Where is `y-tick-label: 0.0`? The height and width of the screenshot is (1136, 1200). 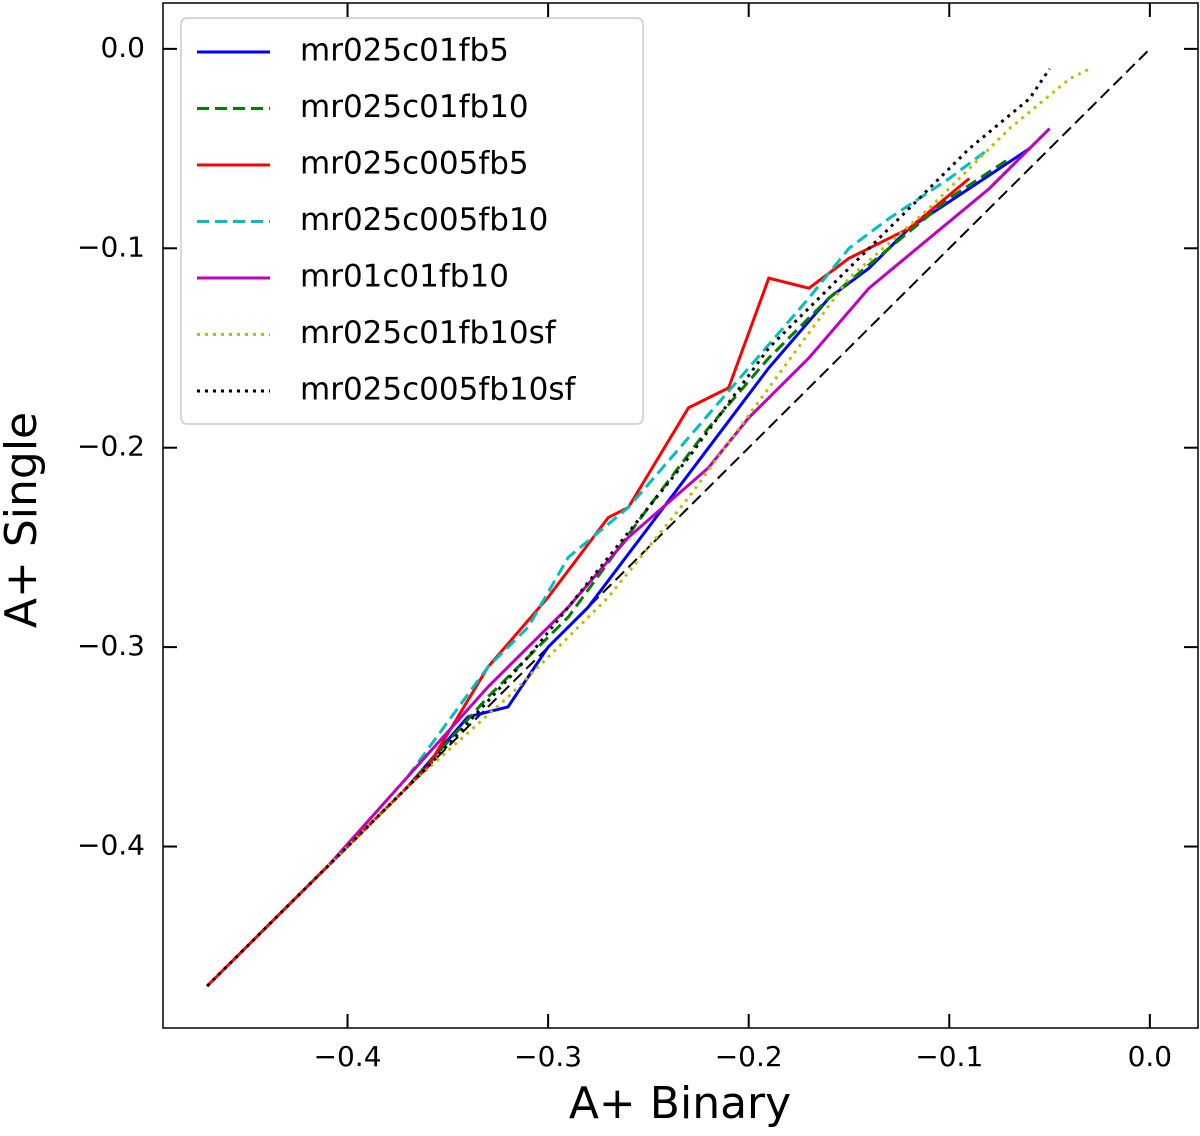
y-tick-label: 0.0 is located at coordinates (122, 47).